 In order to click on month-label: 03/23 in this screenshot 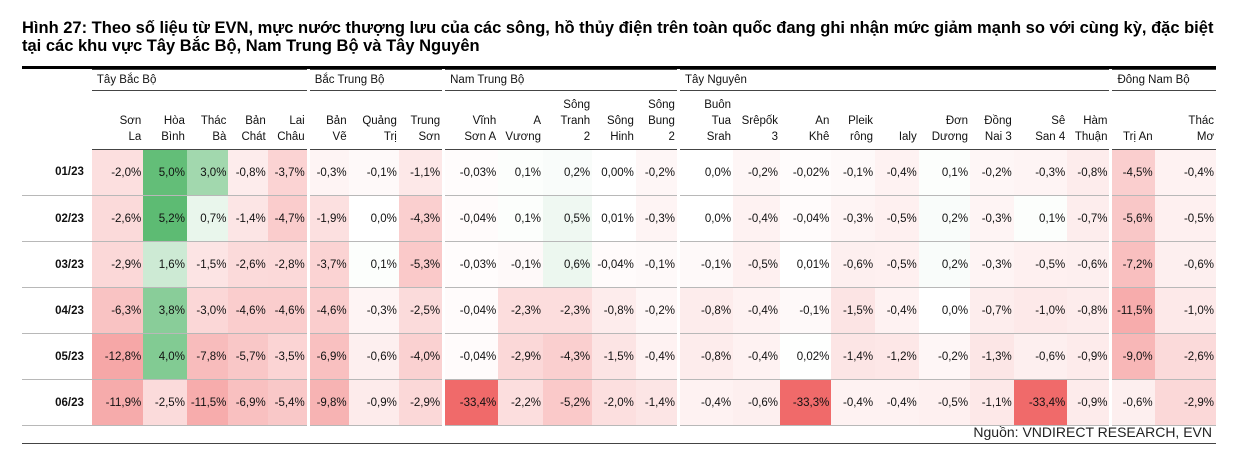, I will do `click(69, 264)`.